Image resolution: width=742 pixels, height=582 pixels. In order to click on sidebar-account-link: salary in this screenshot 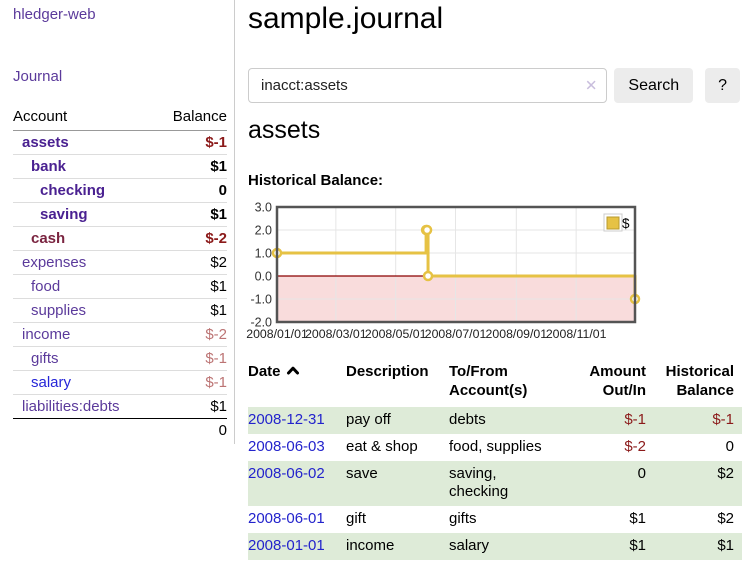, I will do `click(51, 382)`.